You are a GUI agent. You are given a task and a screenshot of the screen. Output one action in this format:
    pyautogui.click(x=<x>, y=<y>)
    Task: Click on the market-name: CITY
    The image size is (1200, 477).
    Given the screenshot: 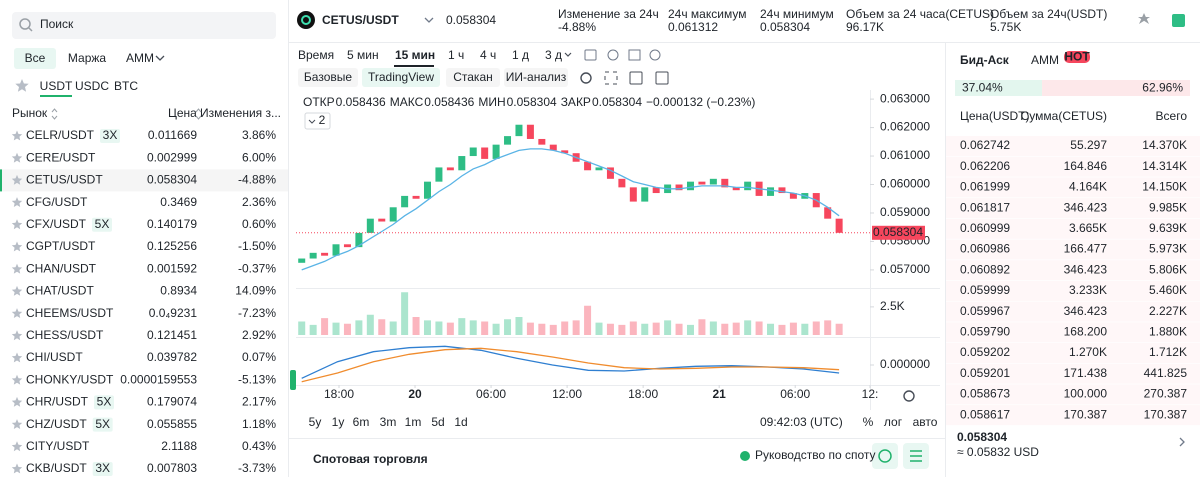 What is the action you would take?
    pyautogui.click(x=39, y=446)
    